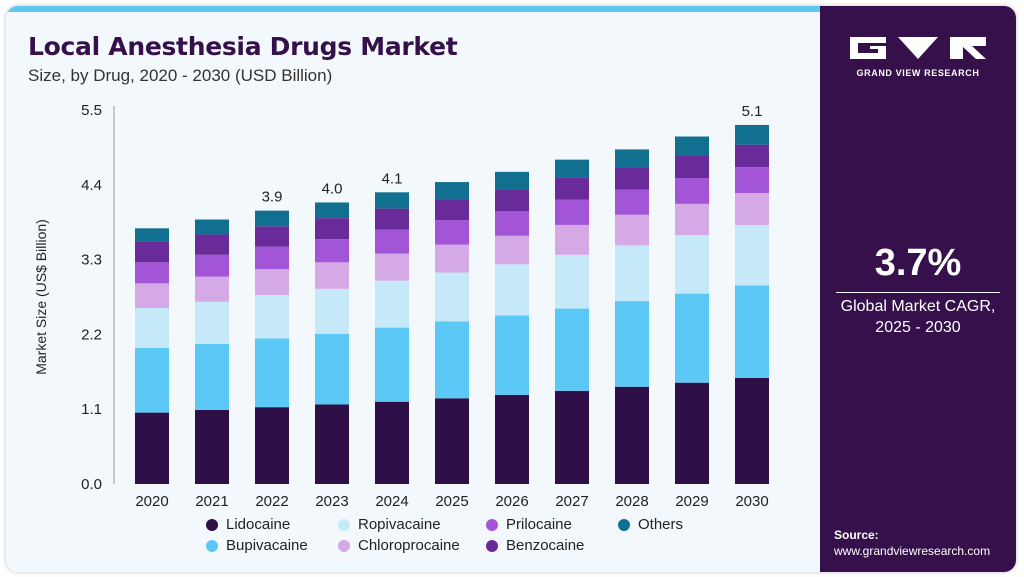 This screenshot has height=577, width=1024. I want to click on y-axis-title: Market Size (US$ Billion), so click(41, 297).